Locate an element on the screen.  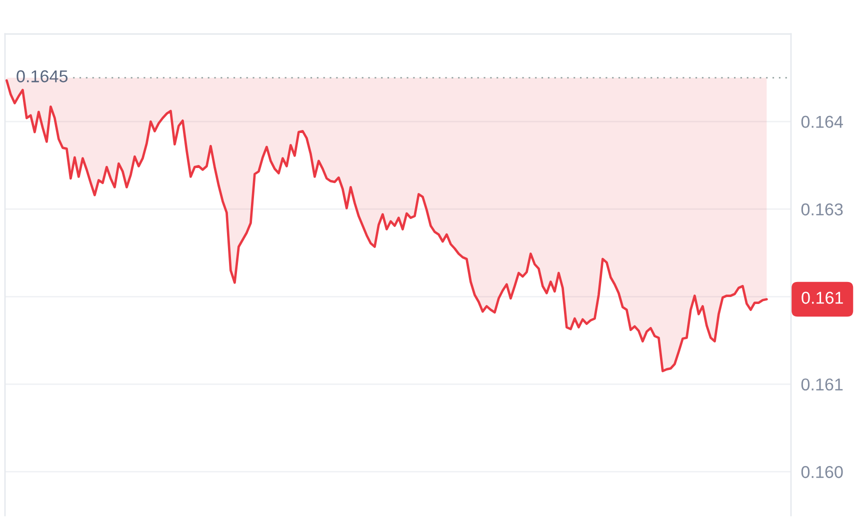
ref-line-label: 0.1645 is located at coordinates (42, 76).